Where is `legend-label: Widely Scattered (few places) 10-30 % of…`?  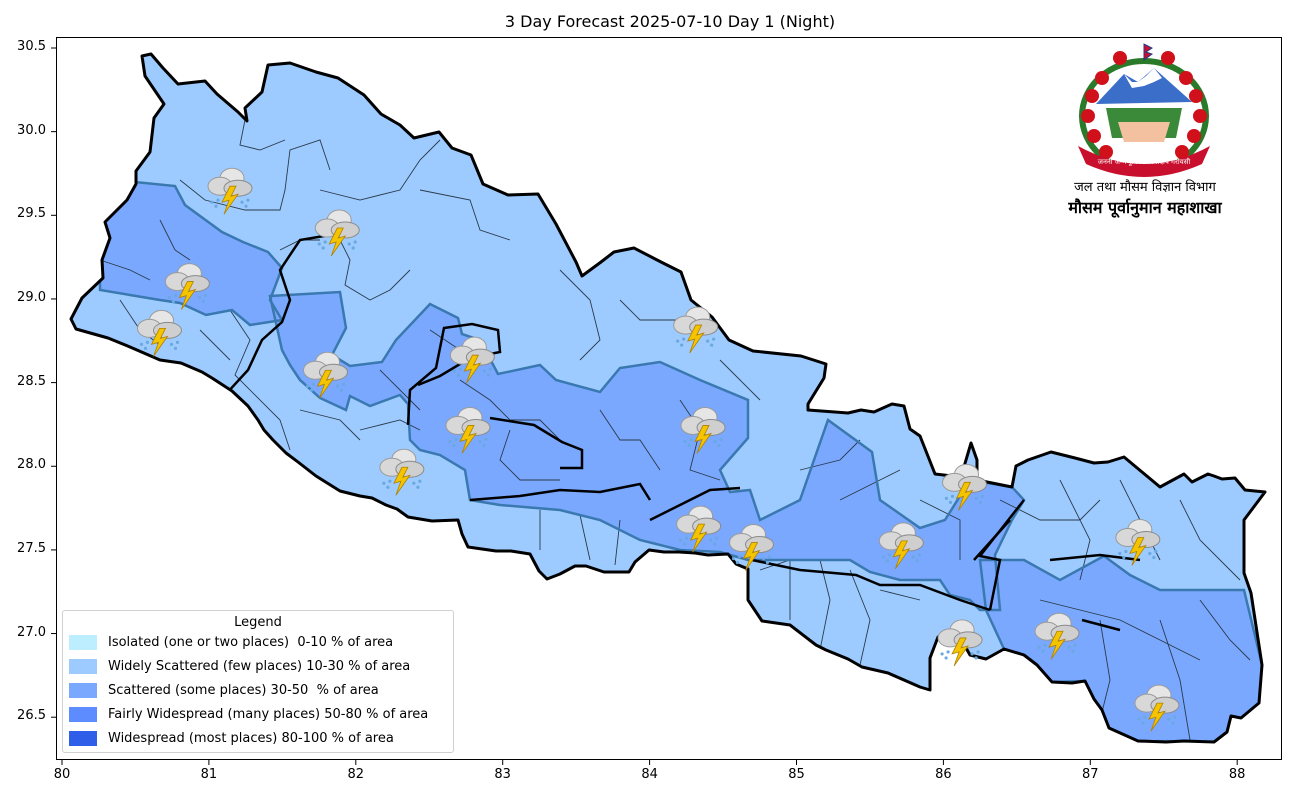
legend-label: Widely Scattered (few places) 10-30 % of… is located at coordinates (259, 666).